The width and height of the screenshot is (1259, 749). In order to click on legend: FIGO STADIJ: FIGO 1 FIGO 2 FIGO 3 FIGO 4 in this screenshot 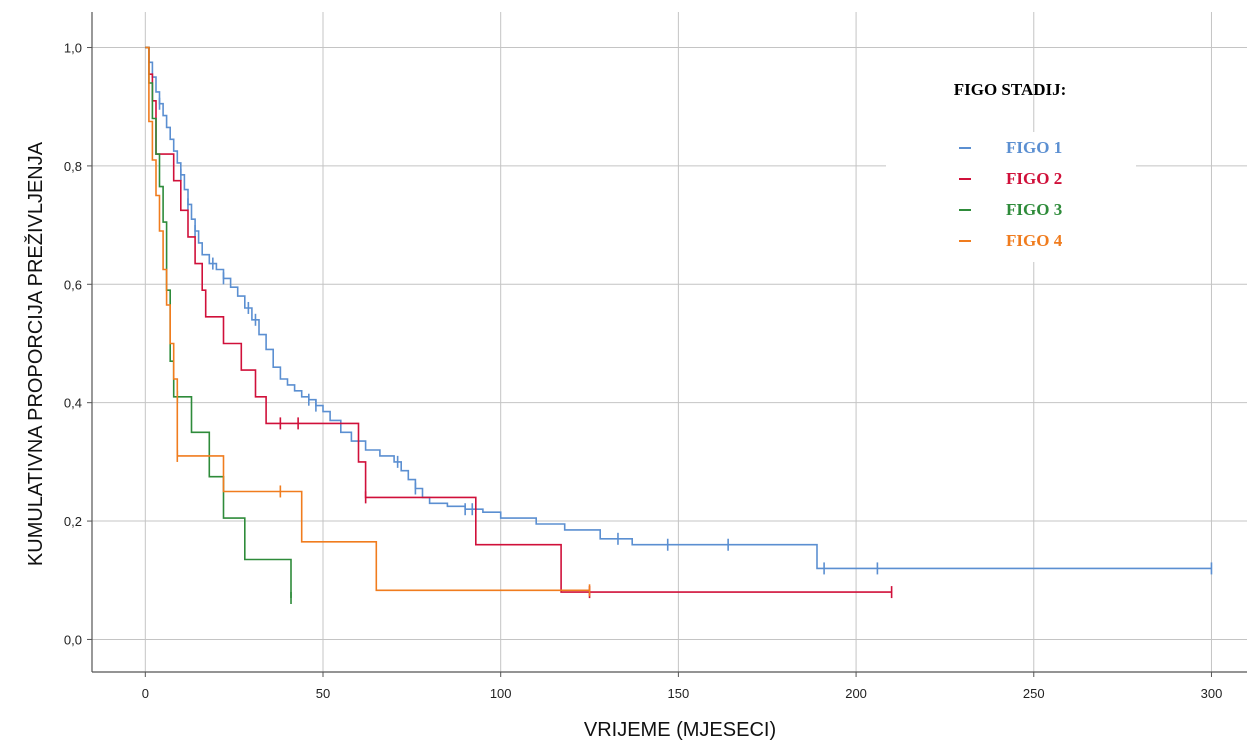, I will do `click(1011, 171)`.